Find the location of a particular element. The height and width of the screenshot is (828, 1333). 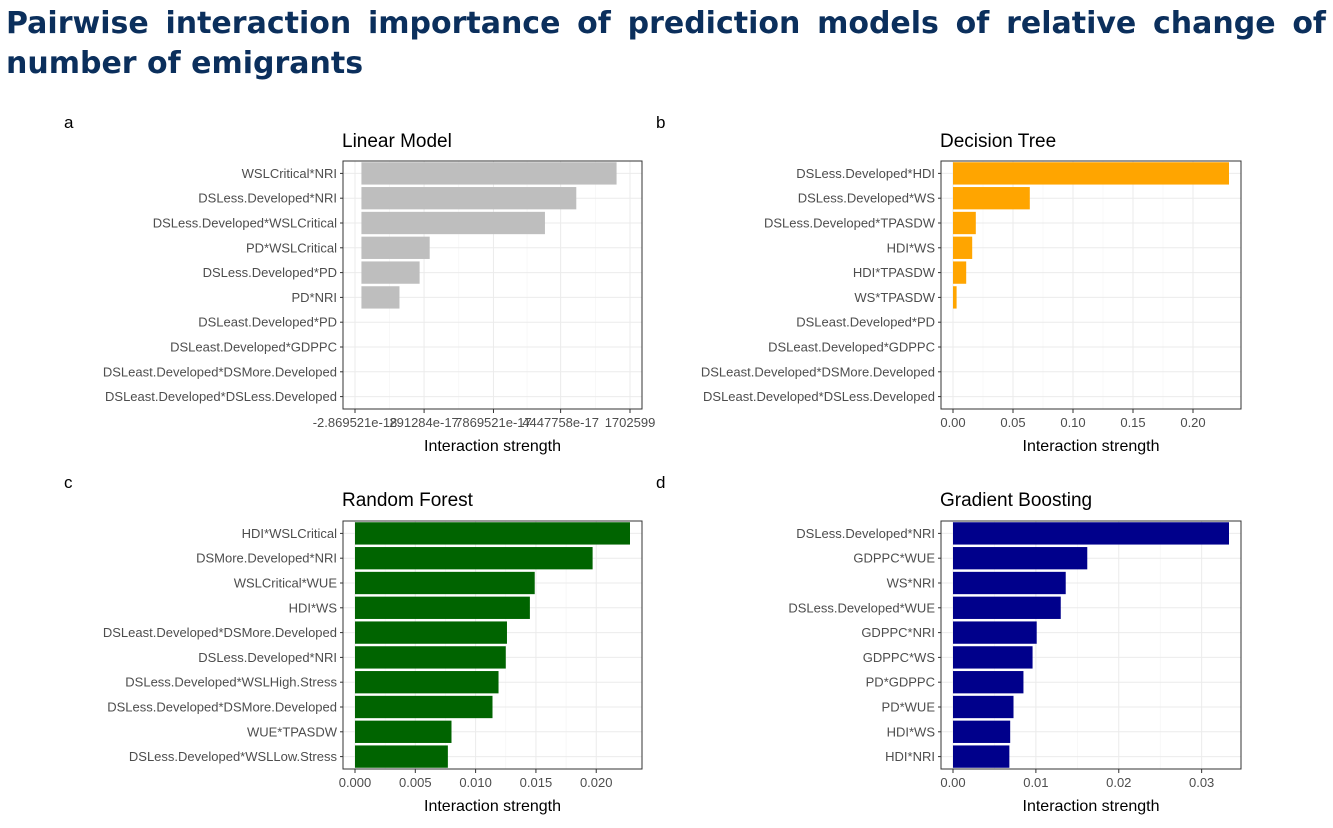

y-tick-label: WUE*TPASDW is located at coordinates (292, 731).